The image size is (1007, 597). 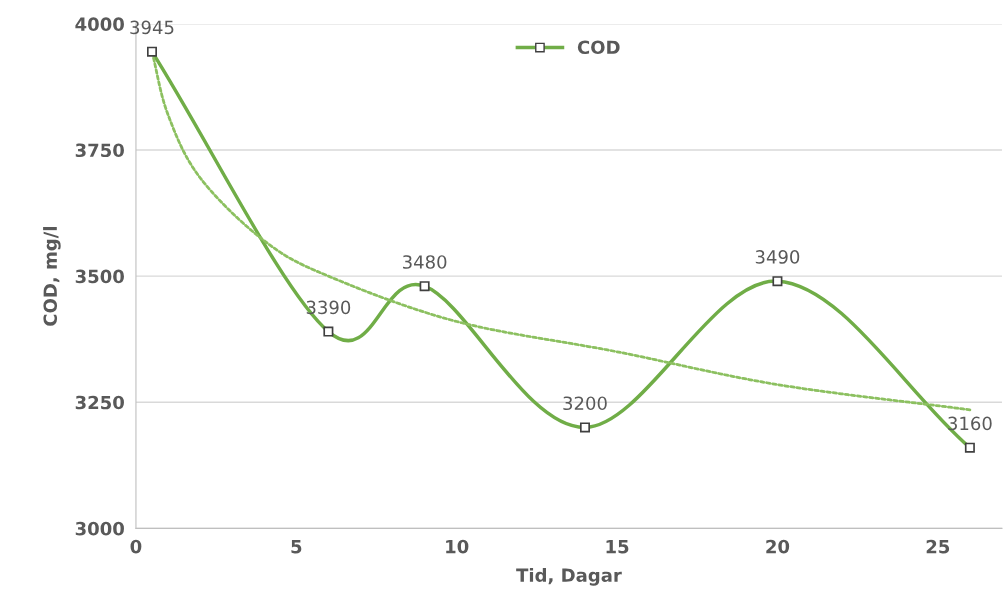 What do you see at coordinates (777, 257) in the screenshot?
I see `data-label: 3490` at bounding box center [777, 257].